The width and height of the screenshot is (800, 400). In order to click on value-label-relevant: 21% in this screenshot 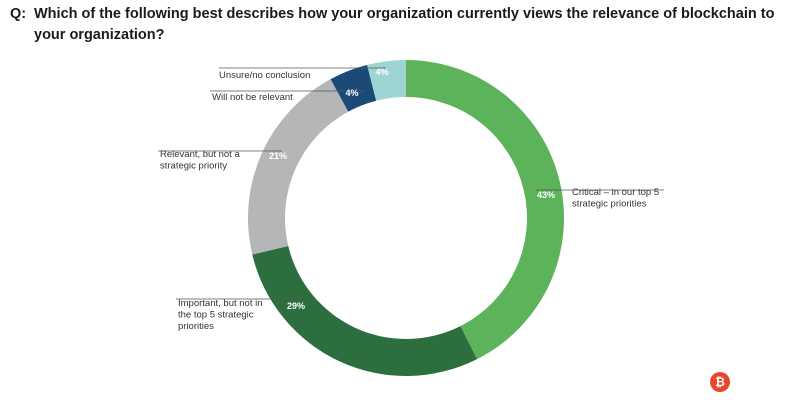, I will do `click(278, 156)`.